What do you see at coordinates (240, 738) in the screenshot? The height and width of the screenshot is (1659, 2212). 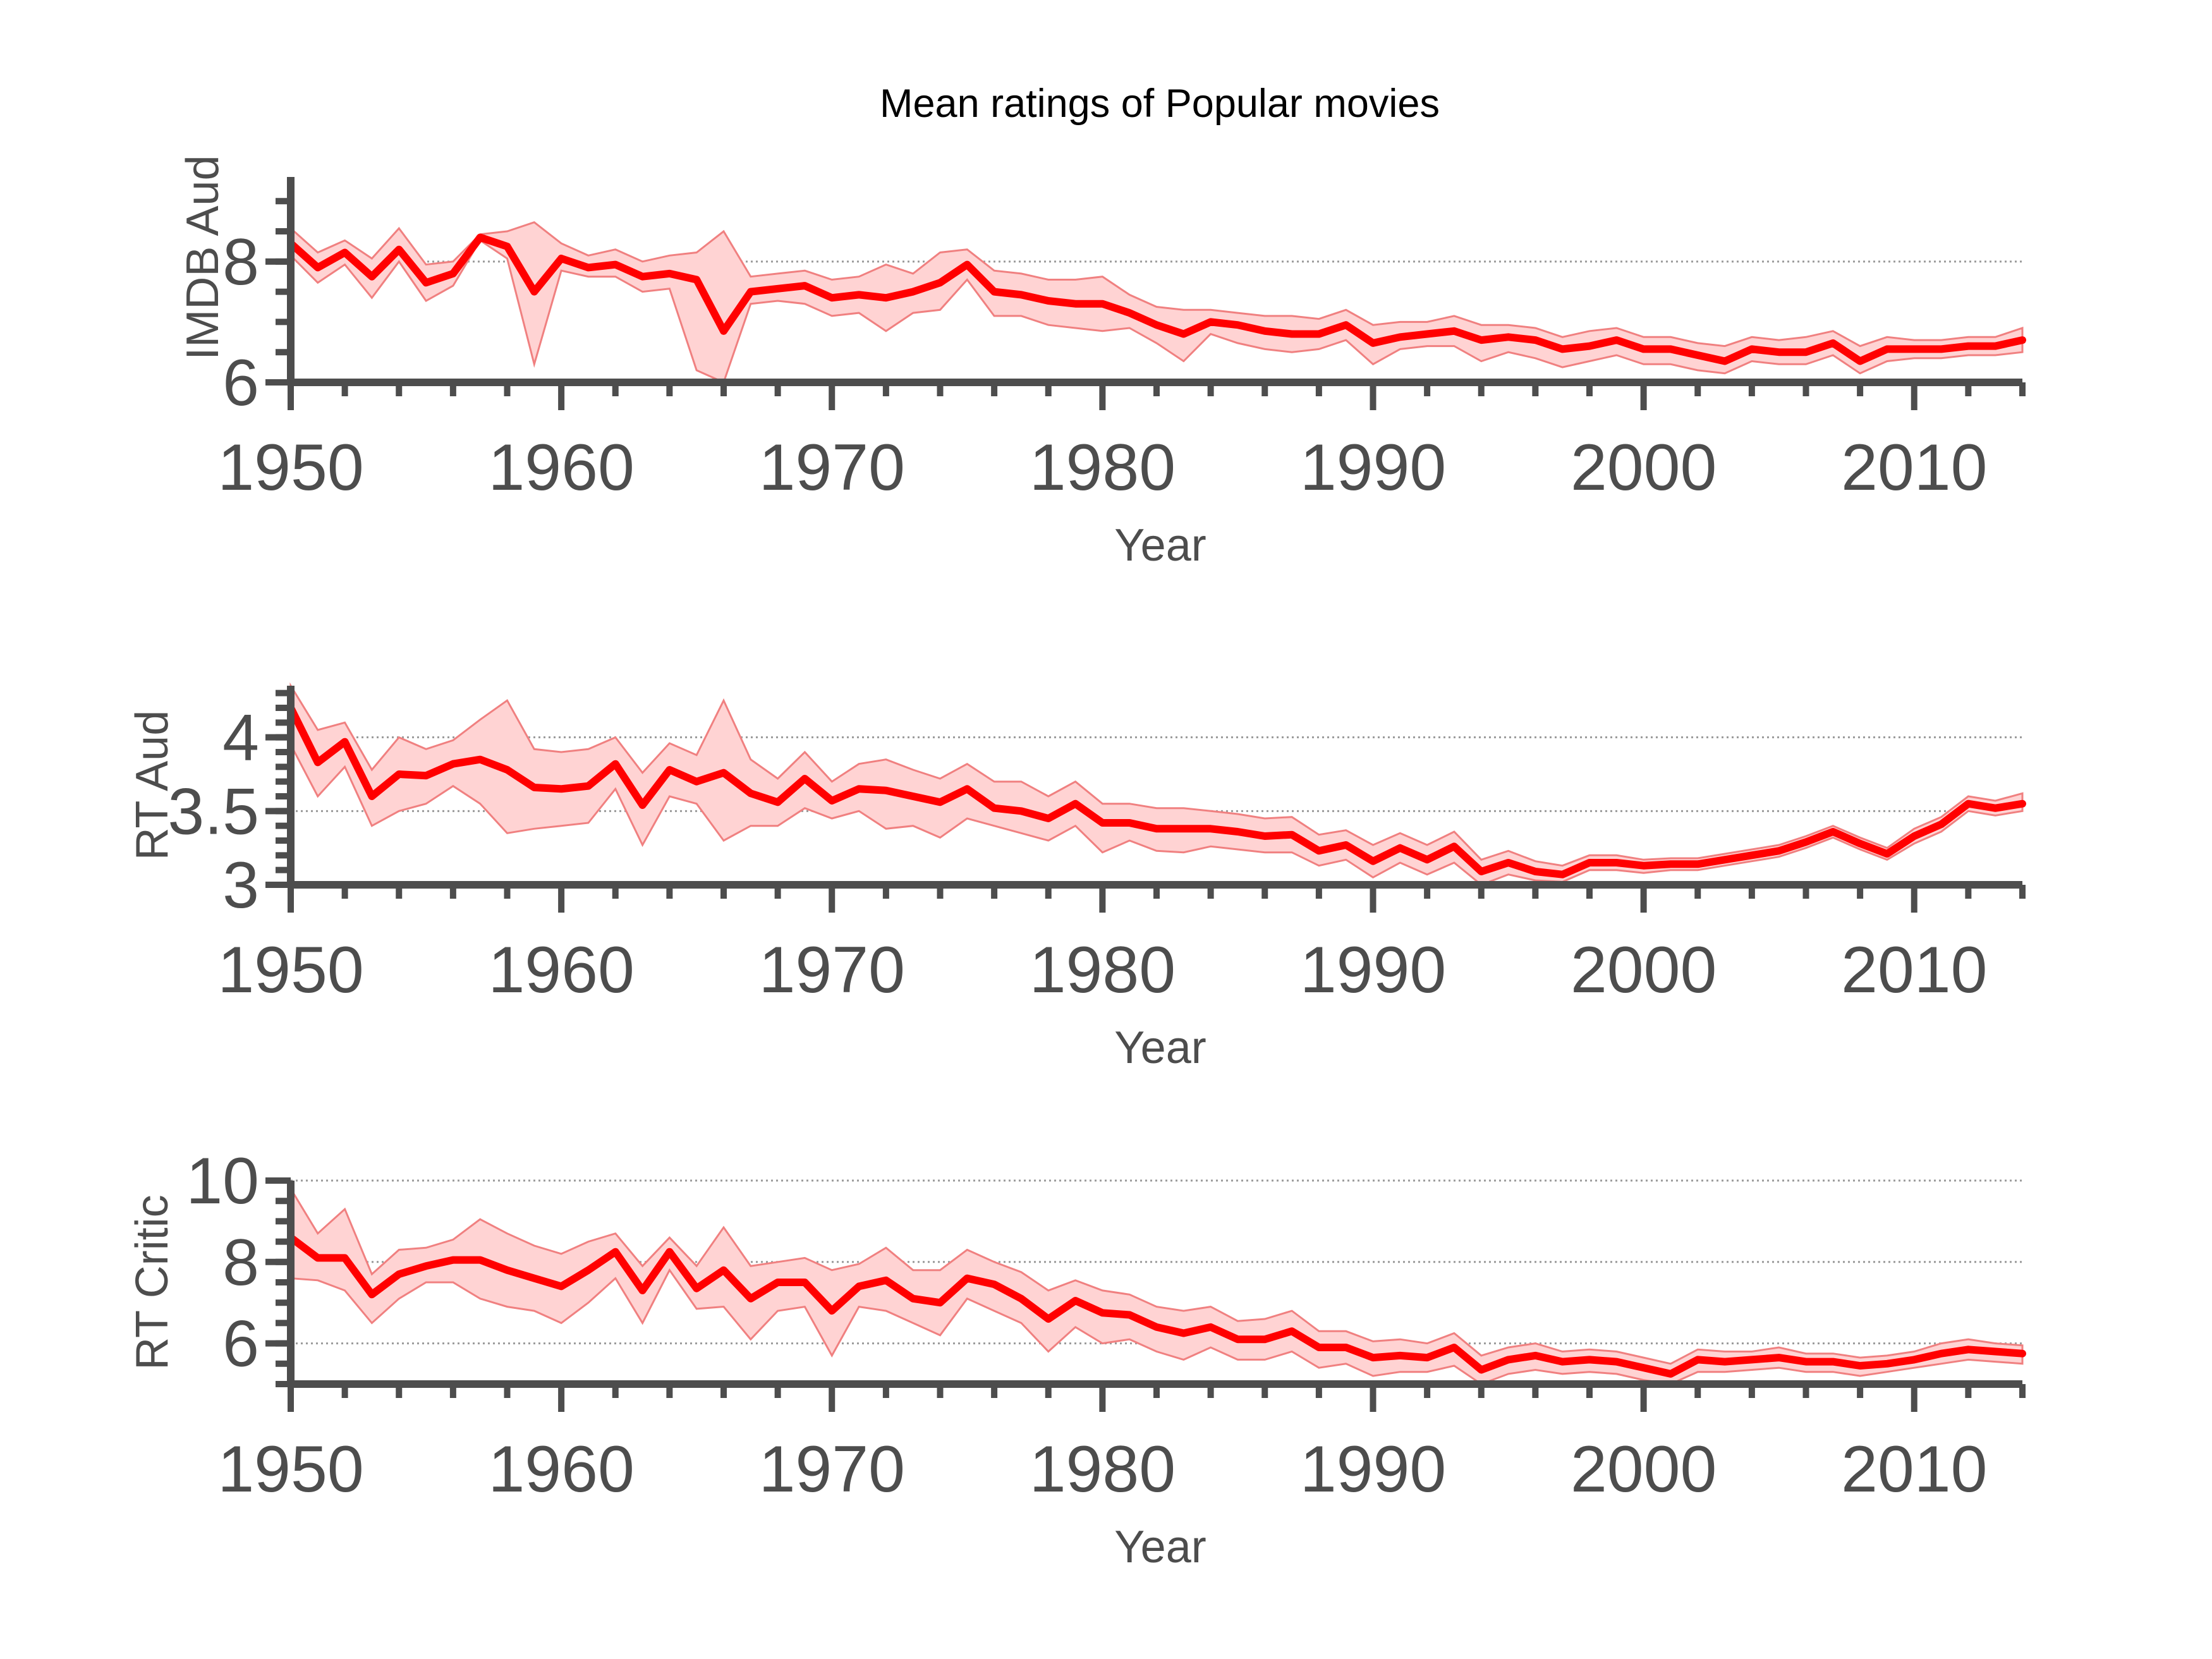 I see `y-tick-label: 4` at bounding box center [240, 738].